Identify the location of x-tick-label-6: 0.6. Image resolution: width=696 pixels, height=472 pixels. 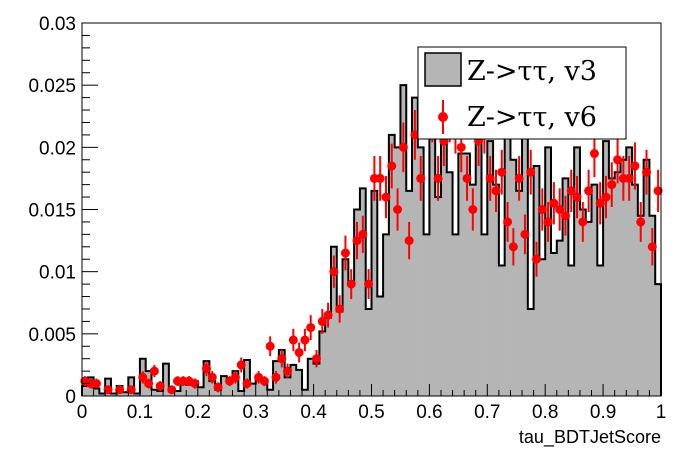
(429, 412).